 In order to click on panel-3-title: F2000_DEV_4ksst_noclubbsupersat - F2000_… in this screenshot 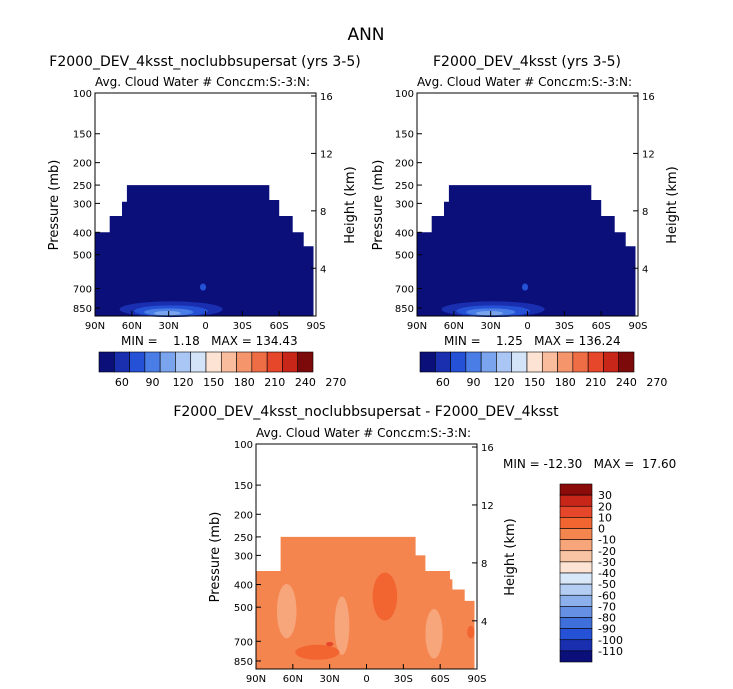, I will do `click(366, 412)`.